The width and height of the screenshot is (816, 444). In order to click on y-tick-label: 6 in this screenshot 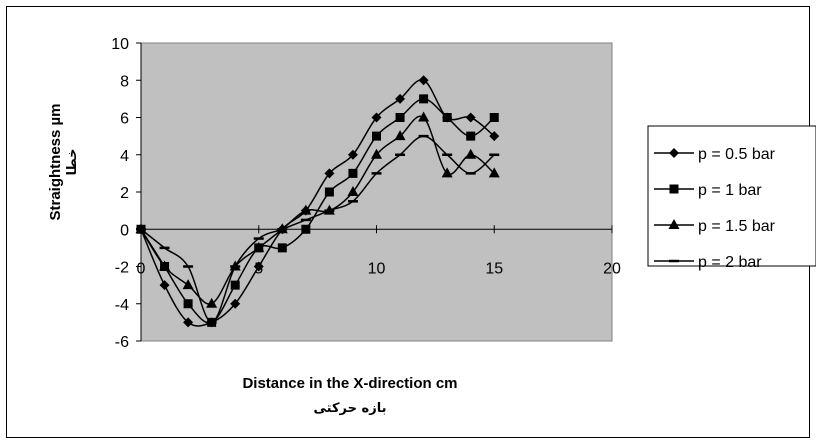, I will do `click(124, 119)`.